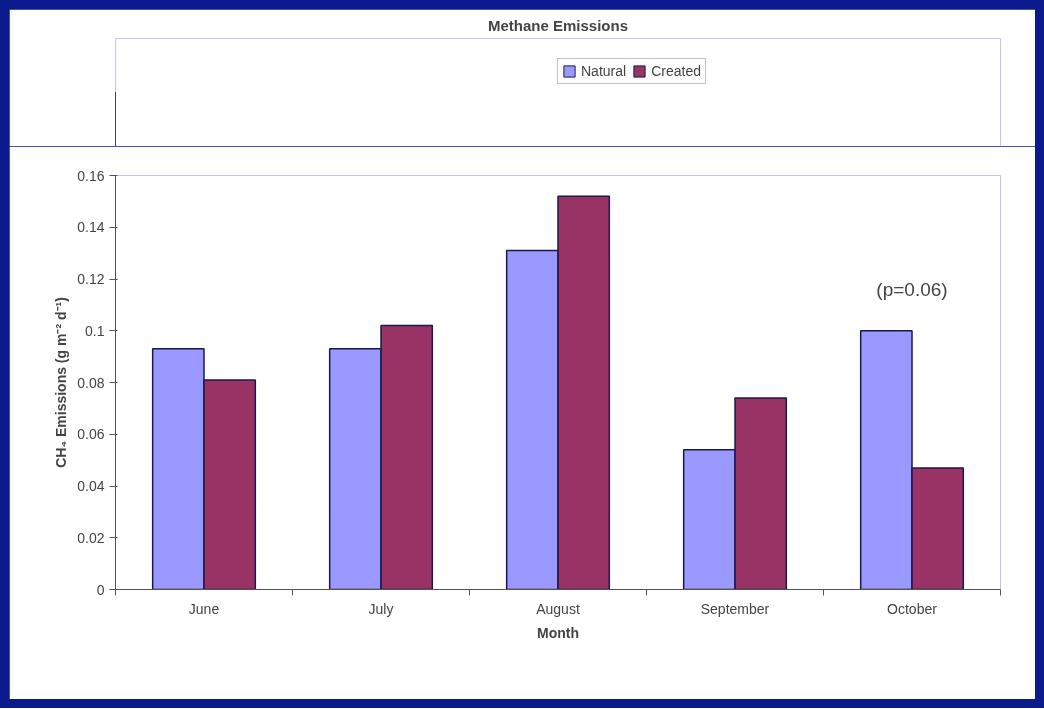 This screenshot has width=1044, height=709. Describe the element at coordinates (100, 589) in the screenshot. I see `y-tick-label: 0` at that location.